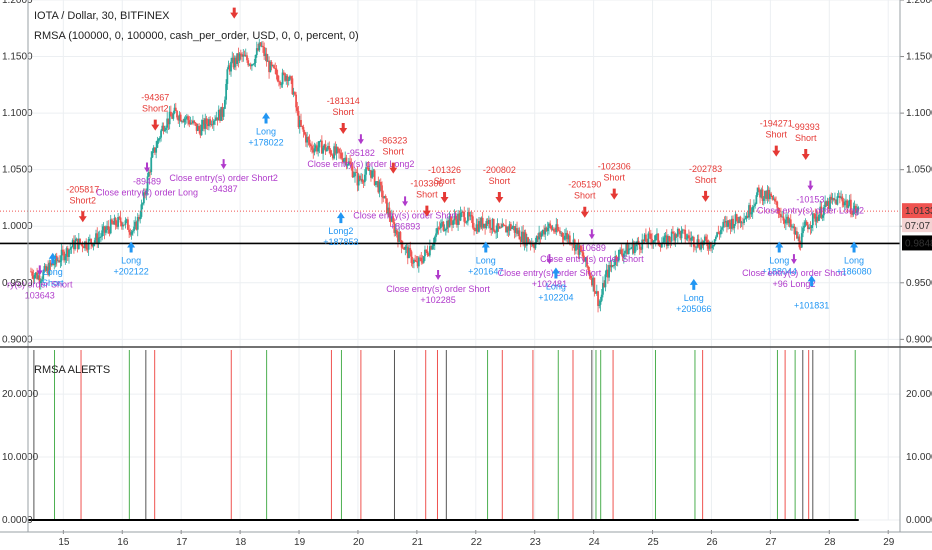 The height and width of the screenshot is (550, 932). What do you see at coordinates (102, 16) in the screenshot?
I see `symbol-title: IOTA / Dollar, 30, BITFINEX` at bounding box center [102, 16].